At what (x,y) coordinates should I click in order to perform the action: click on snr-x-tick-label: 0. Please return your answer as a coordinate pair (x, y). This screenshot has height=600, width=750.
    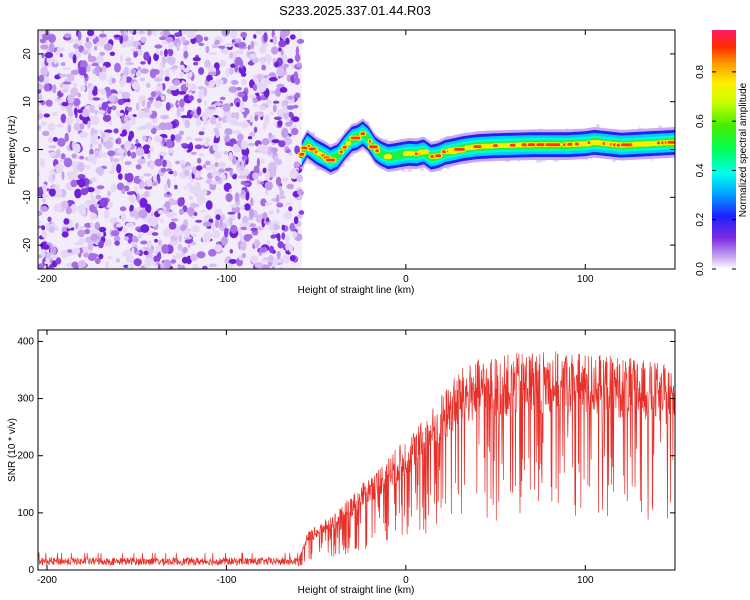
    Looking at the image, I should click on (406, 580).